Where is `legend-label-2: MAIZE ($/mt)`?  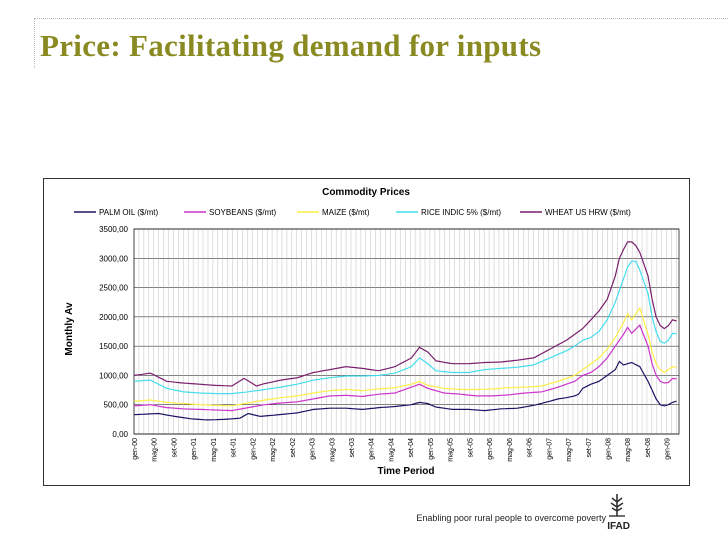 legend-label-2: MAIZE ($/mt) is located at coordinates (346, 212).